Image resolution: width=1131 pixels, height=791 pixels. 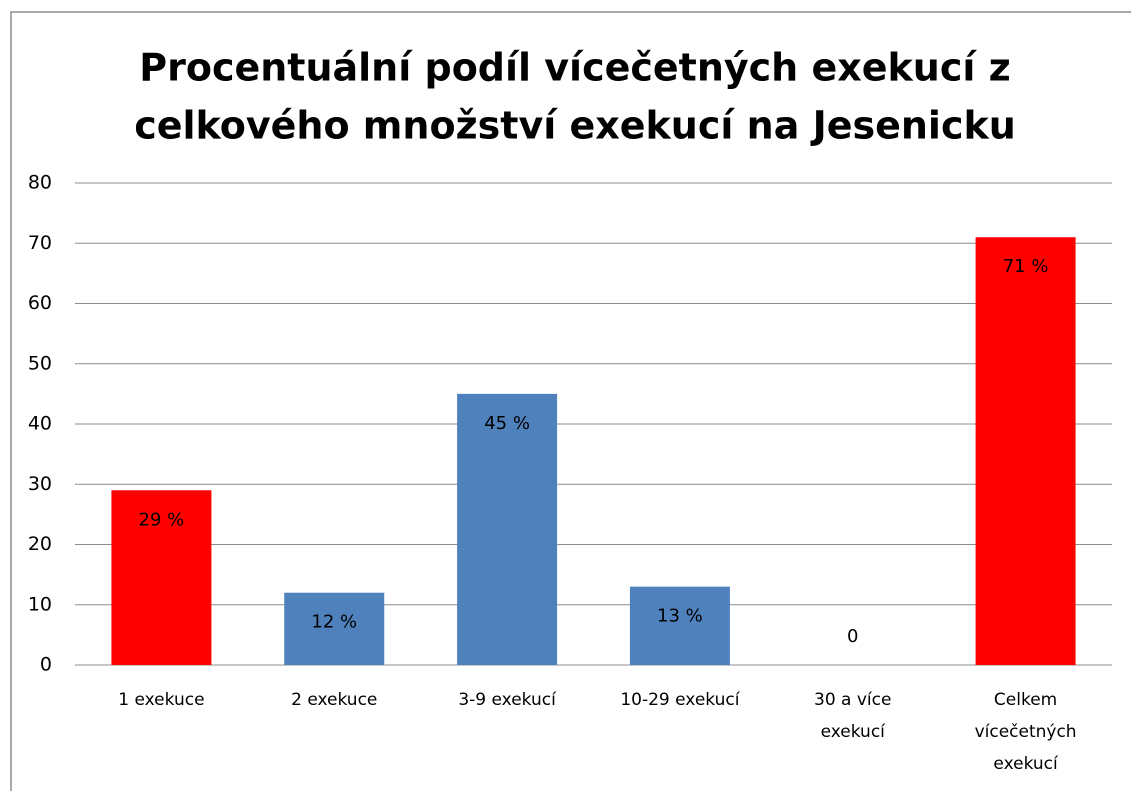 I want to click on chart-title: Procentuální podíl vícečetných exekucí z, so click(x=575, y=68).